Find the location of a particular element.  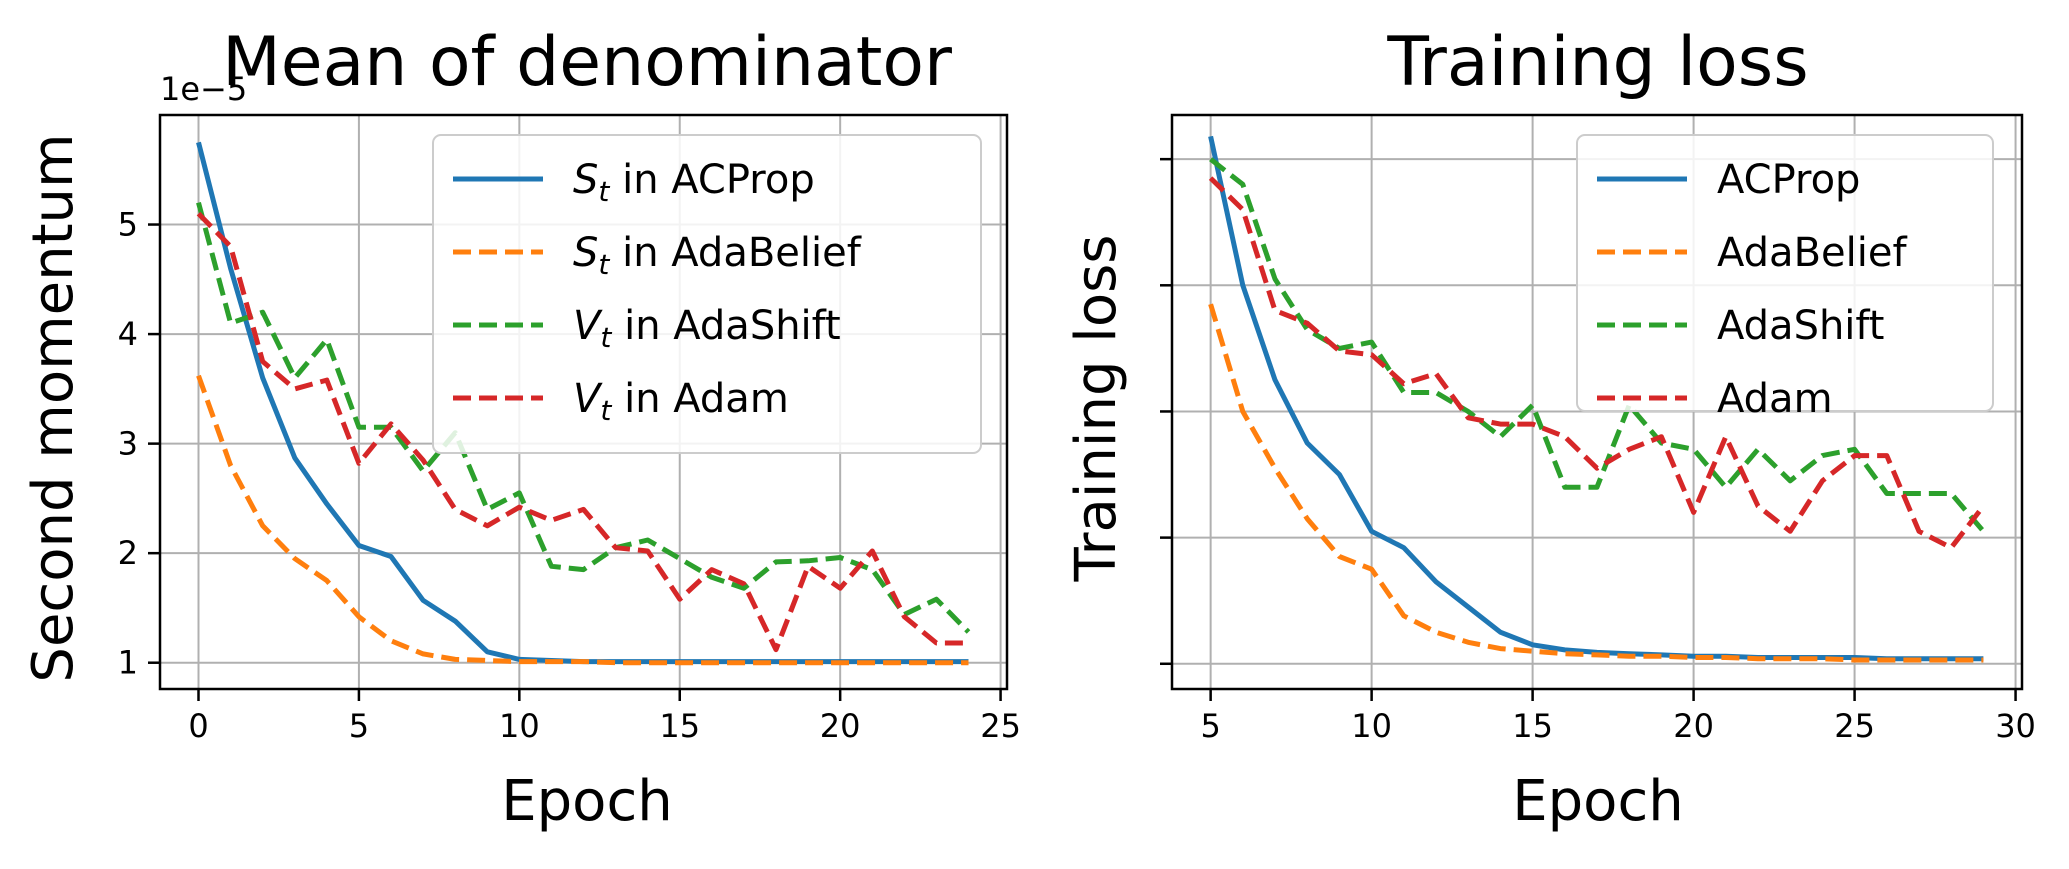

y-axis-label: Training loss is located at coordinates (1096, 409).